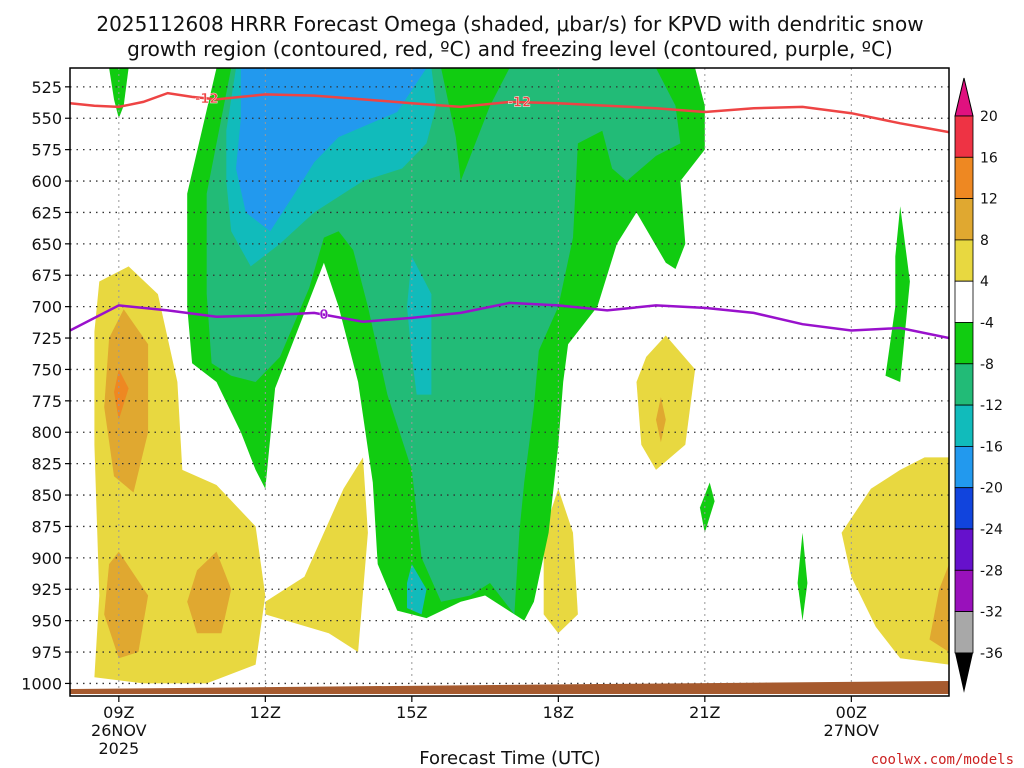 The image size is (1024, 768). What do you see at coordinates (991, 613) in the screenshot?
I see `colorbar-label-12: -32` at bounding box center [991, 613].